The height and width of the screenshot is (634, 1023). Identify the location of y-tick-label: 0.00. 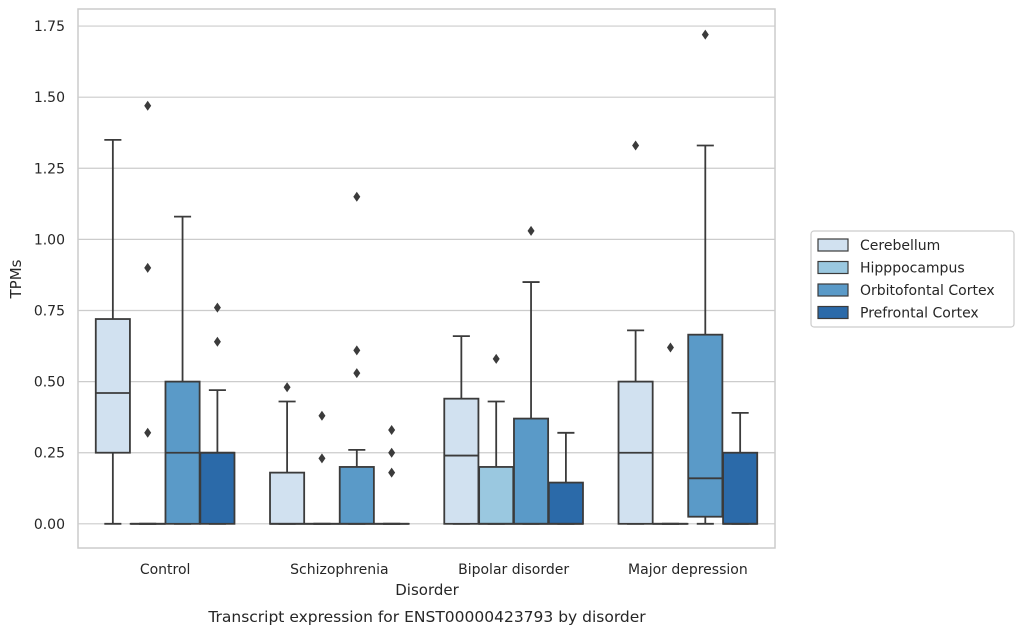
(49, 525).